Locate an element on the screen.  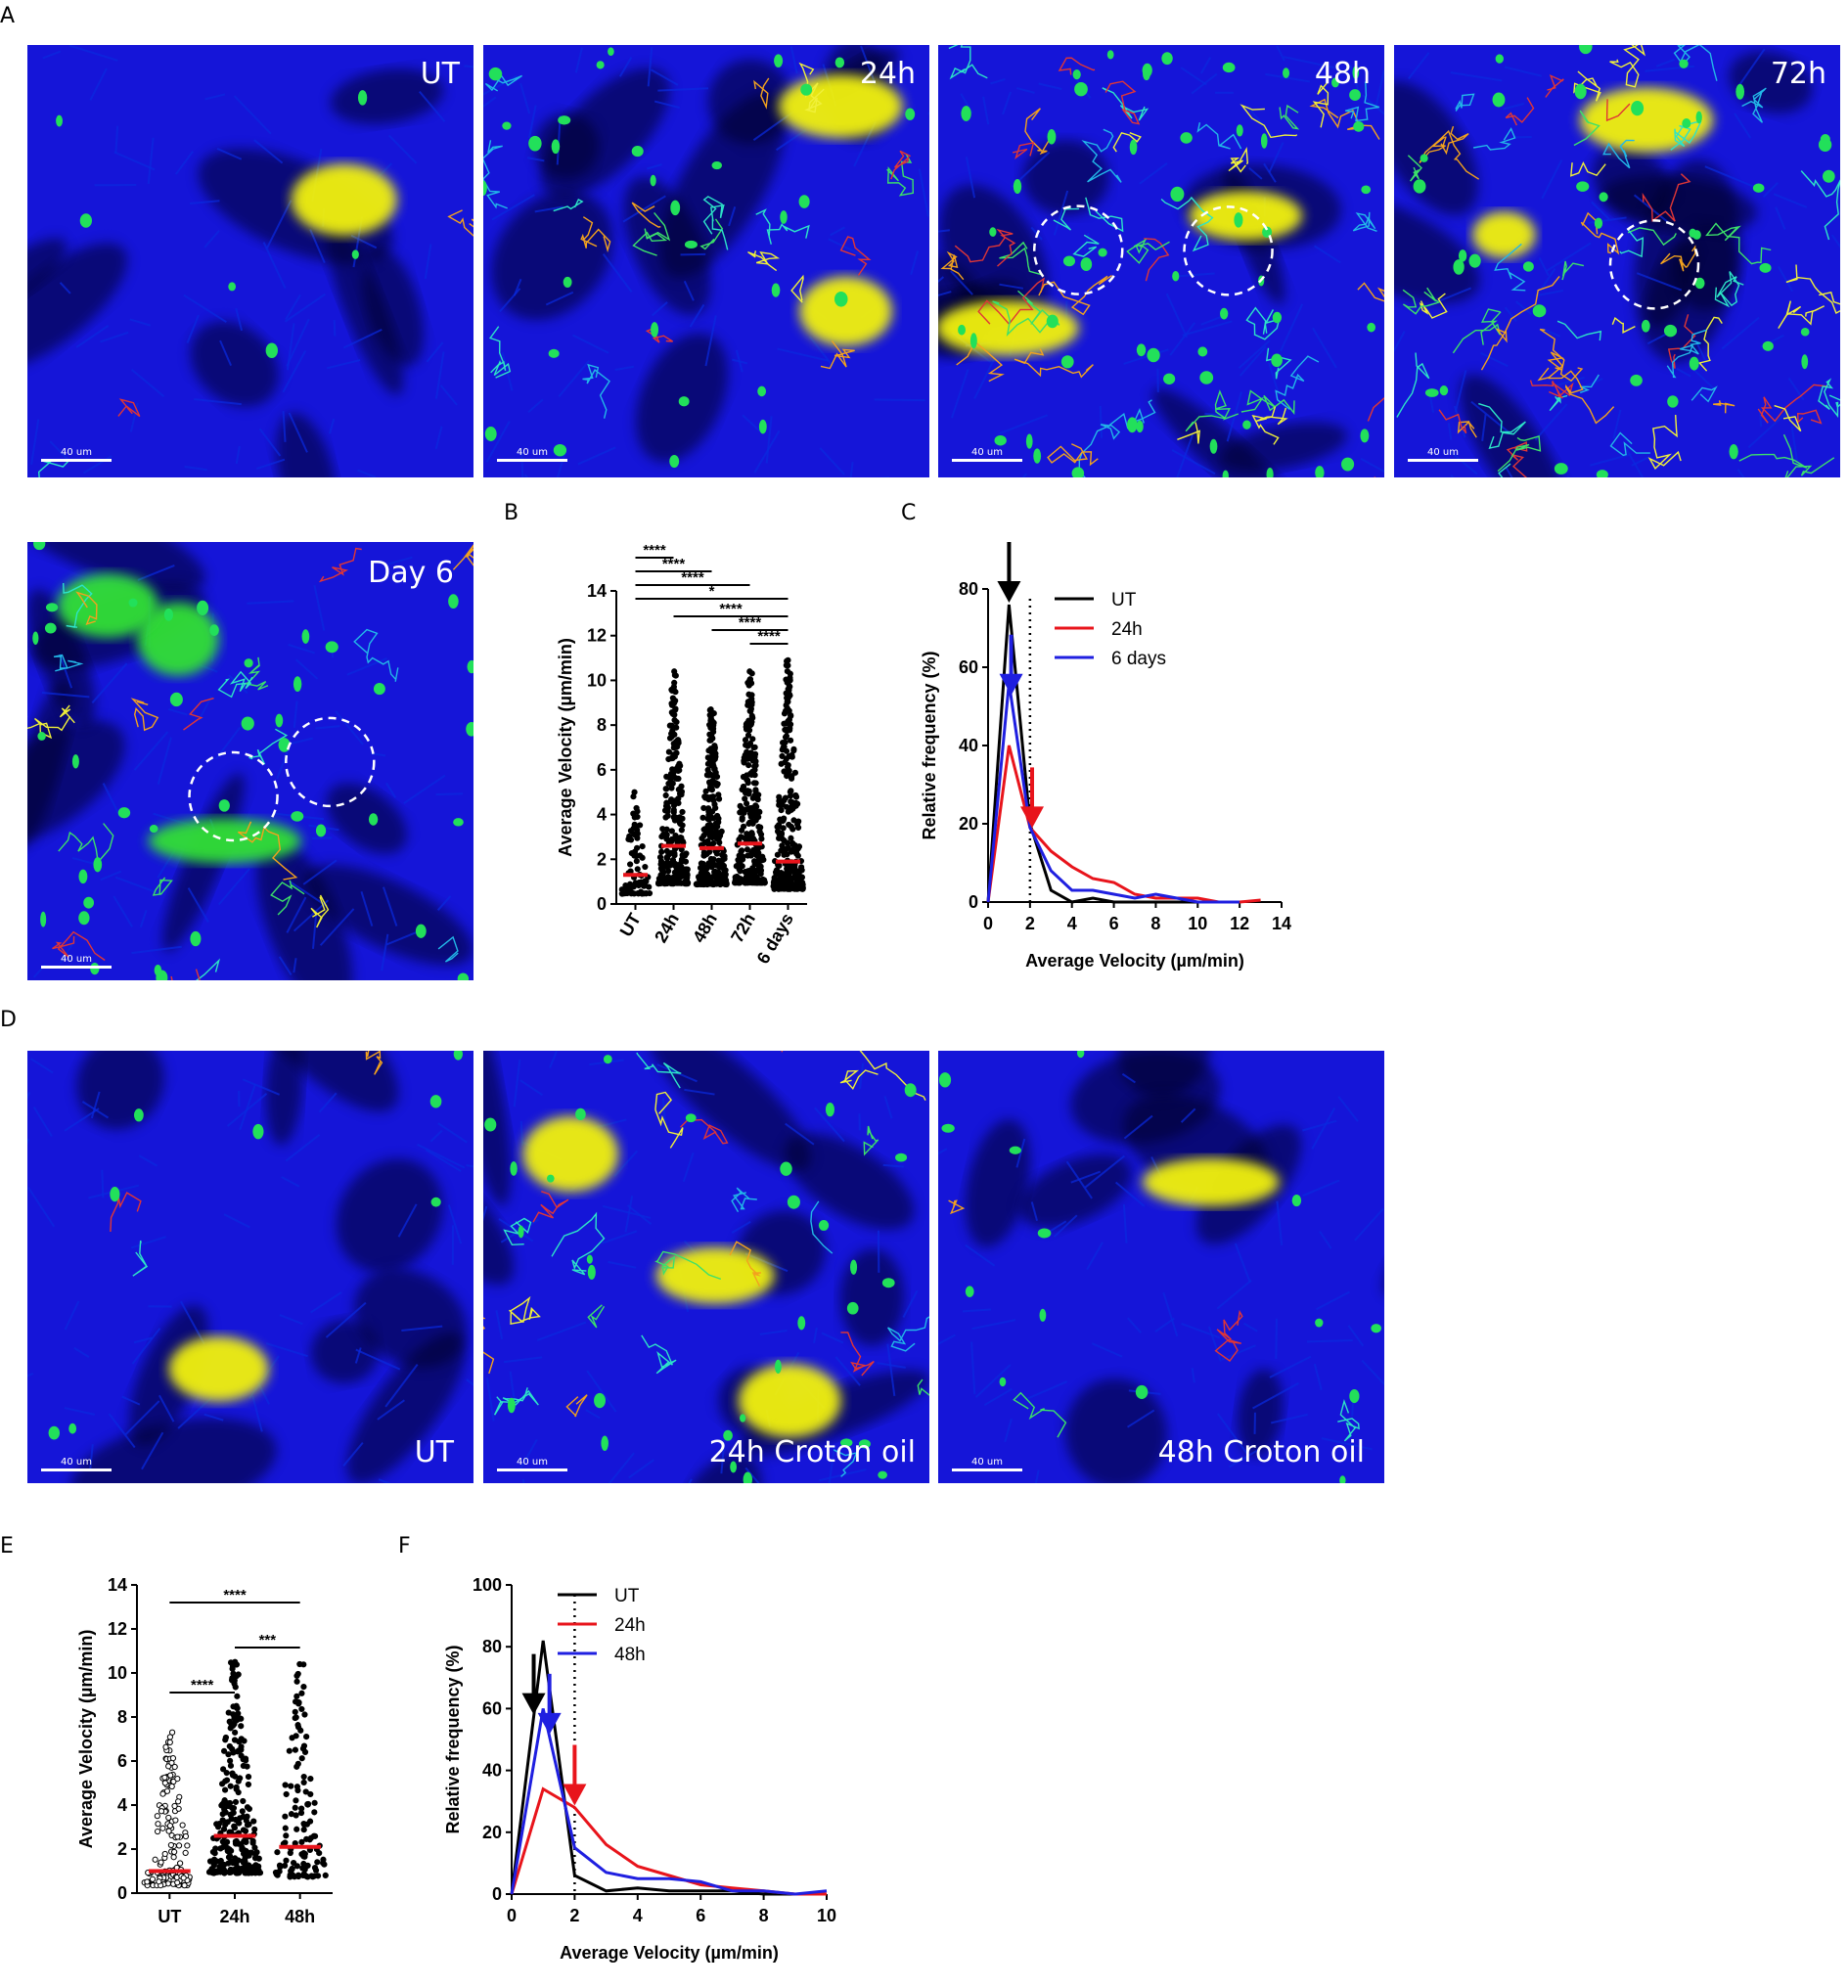
y-axis-title: Average Velocity (µm/min) is located at coordinates (86, 1739).